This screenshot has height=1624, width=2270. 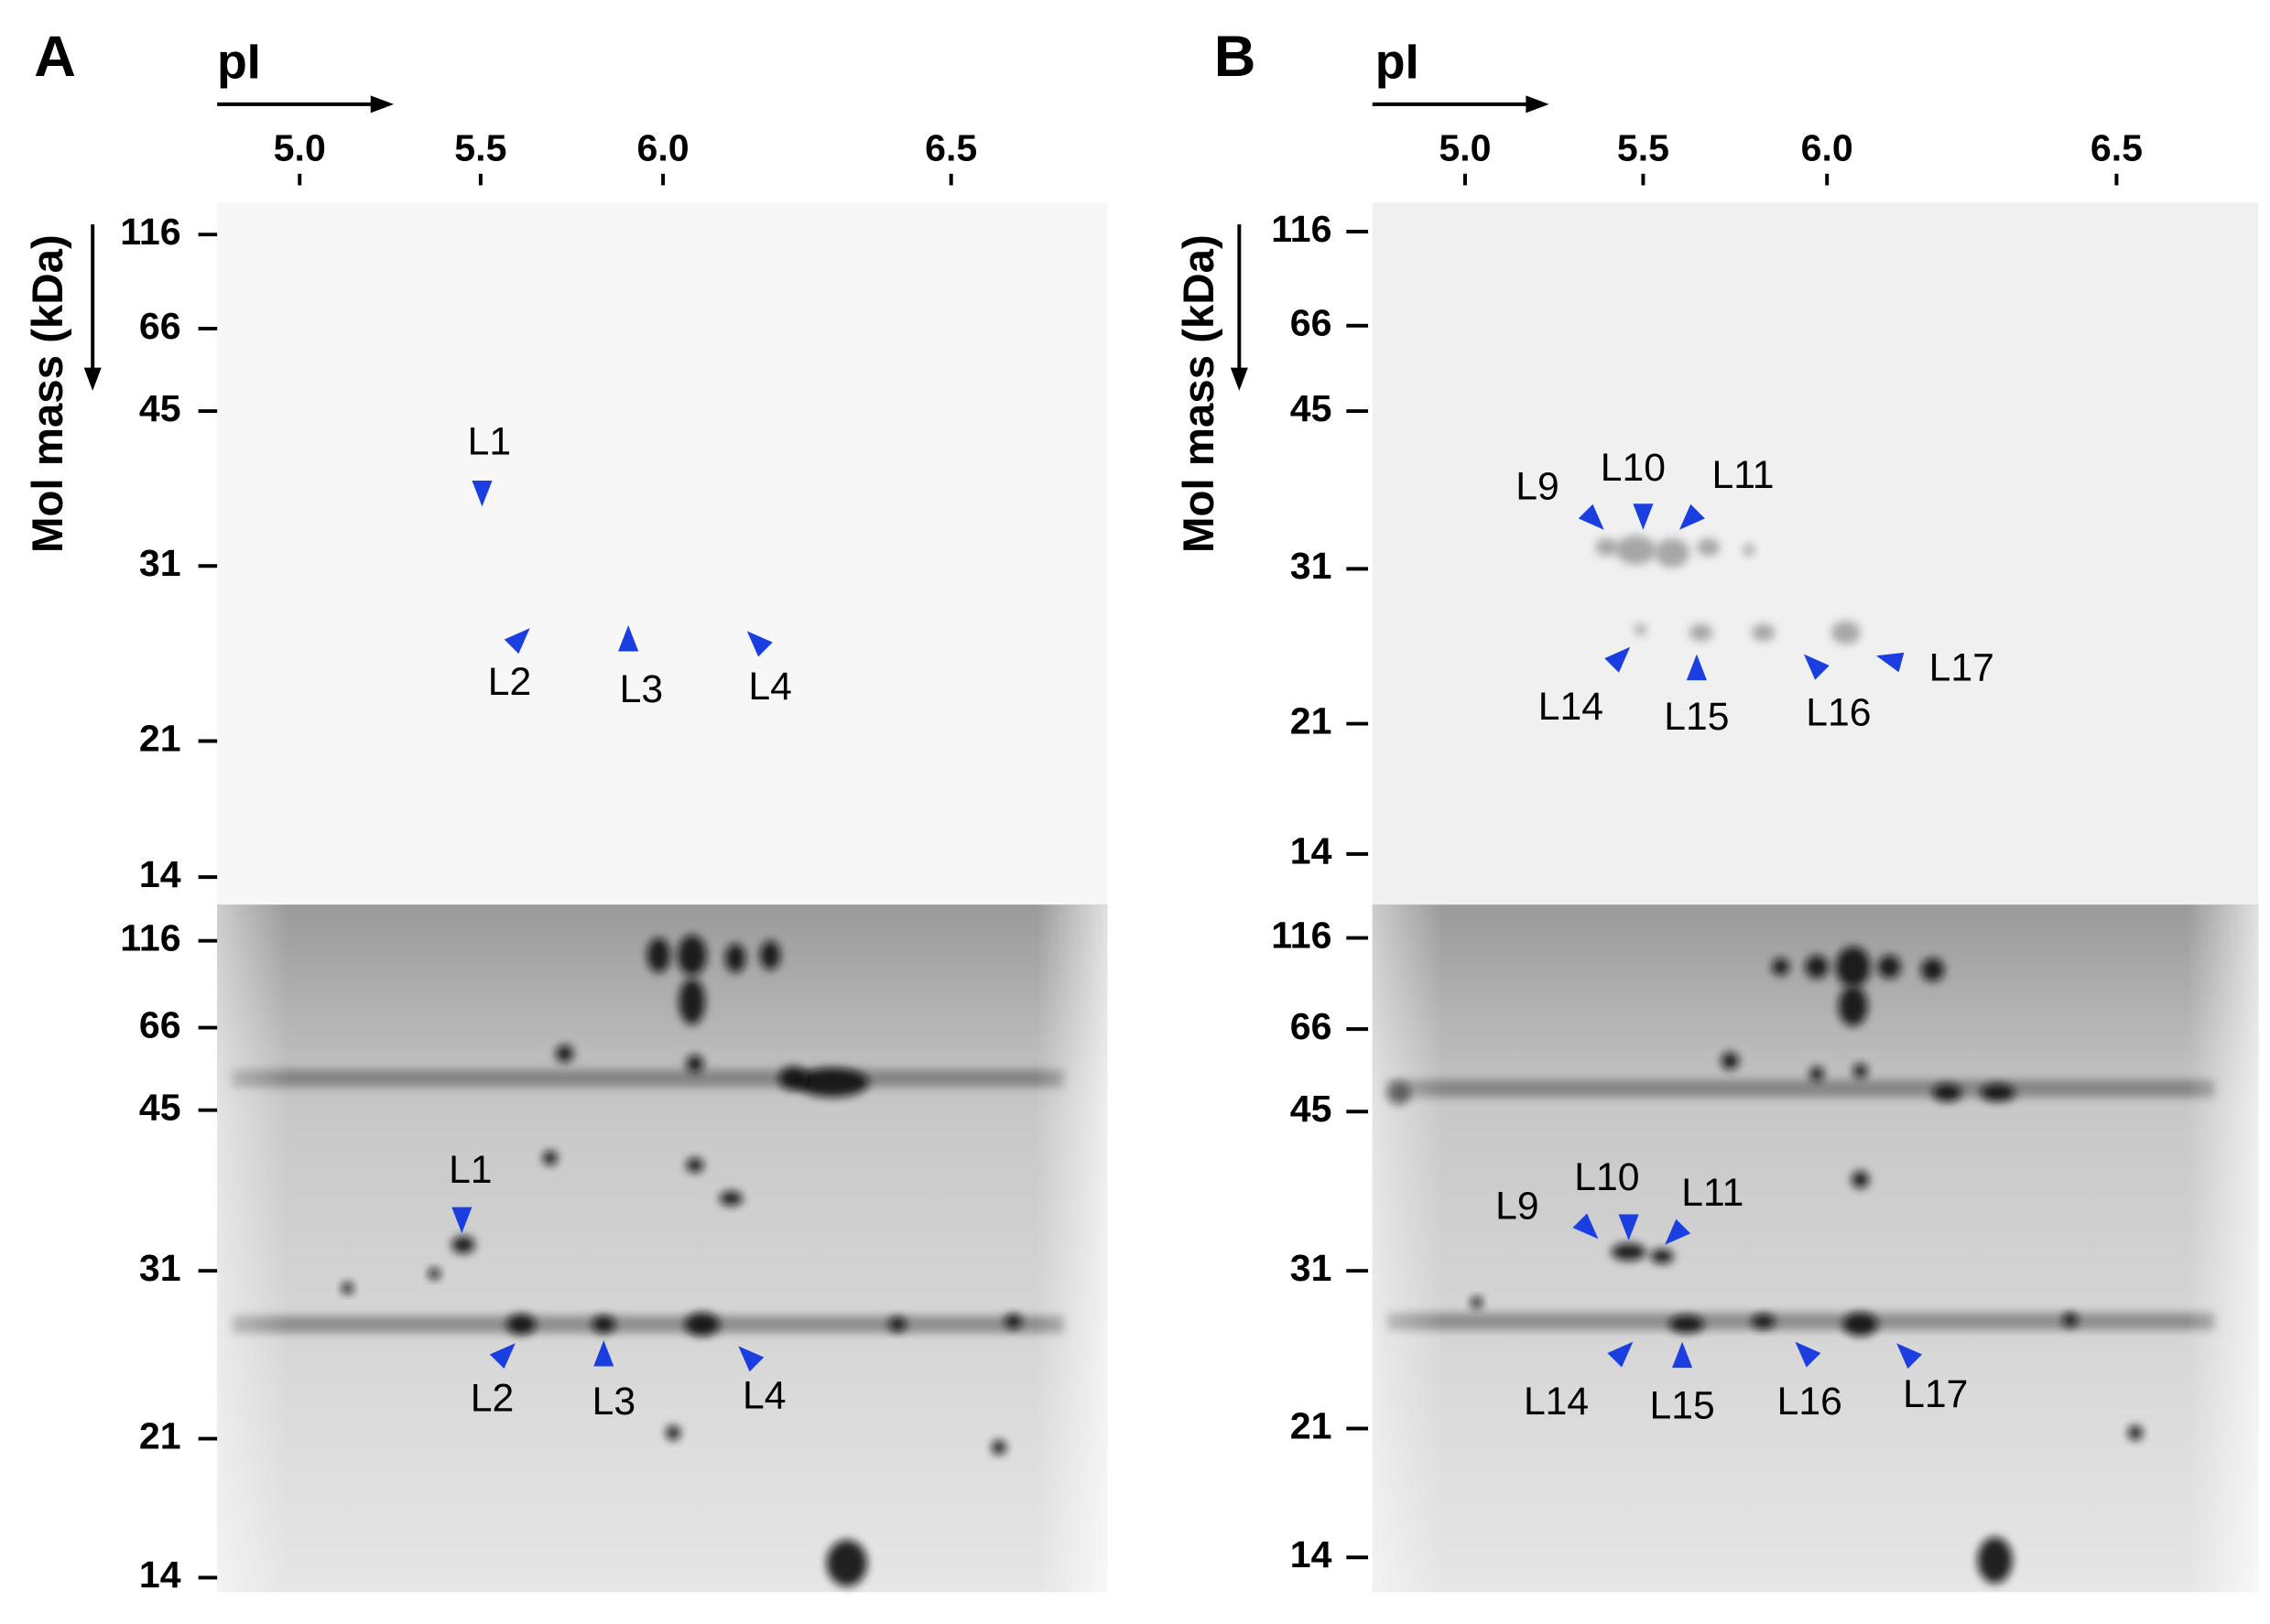 What do you see at coordinates (1743, 475) in the screenshot?
I see `spot-label: L11` at bounding box center [1743, 475].